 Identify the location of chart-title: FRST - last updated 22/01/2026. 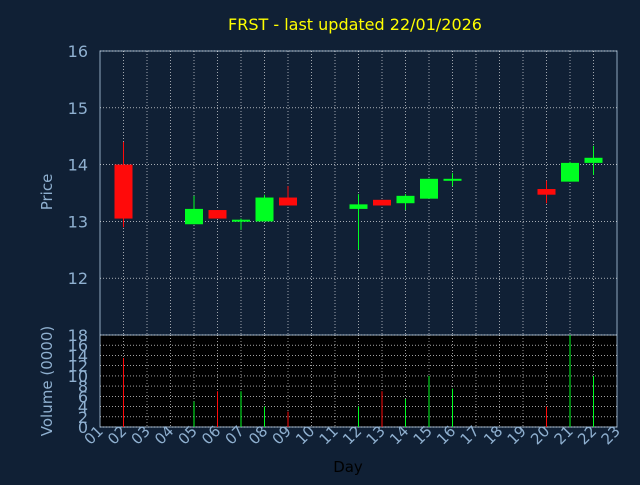
(355, 24).